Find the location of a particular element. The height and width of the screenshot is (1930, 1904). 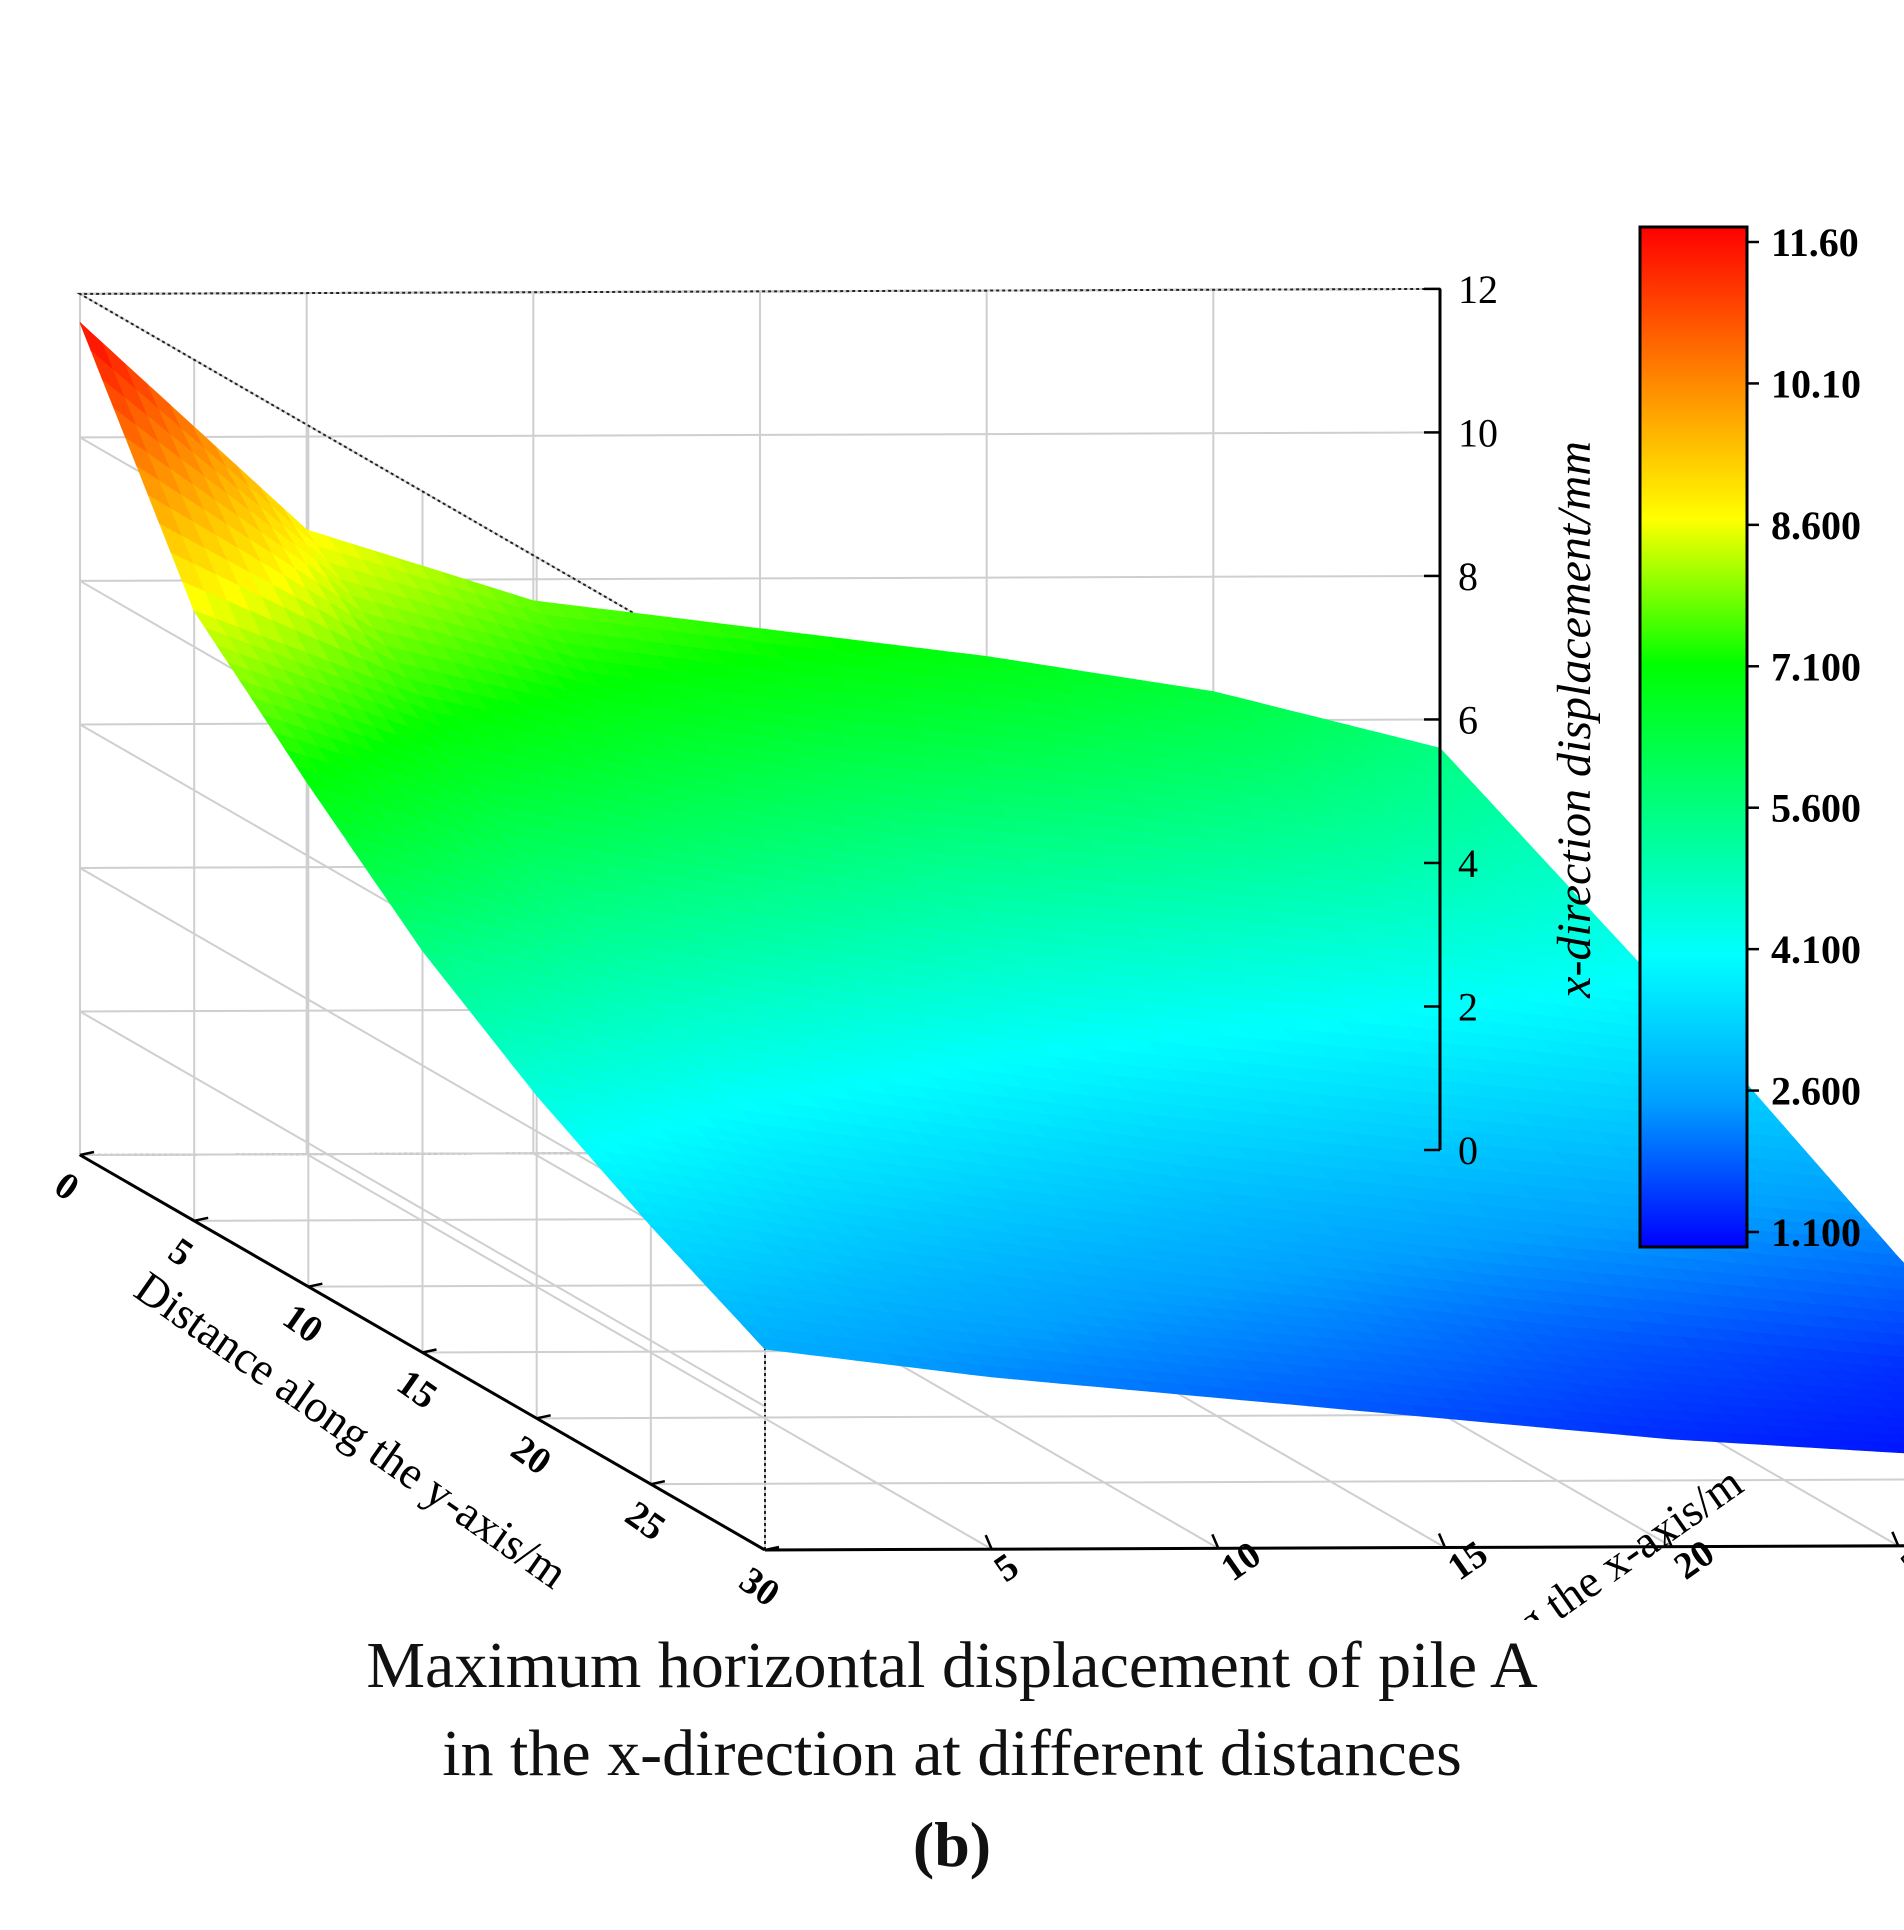

x-tick-label: 5 is located at coordinates (1007, 1567).